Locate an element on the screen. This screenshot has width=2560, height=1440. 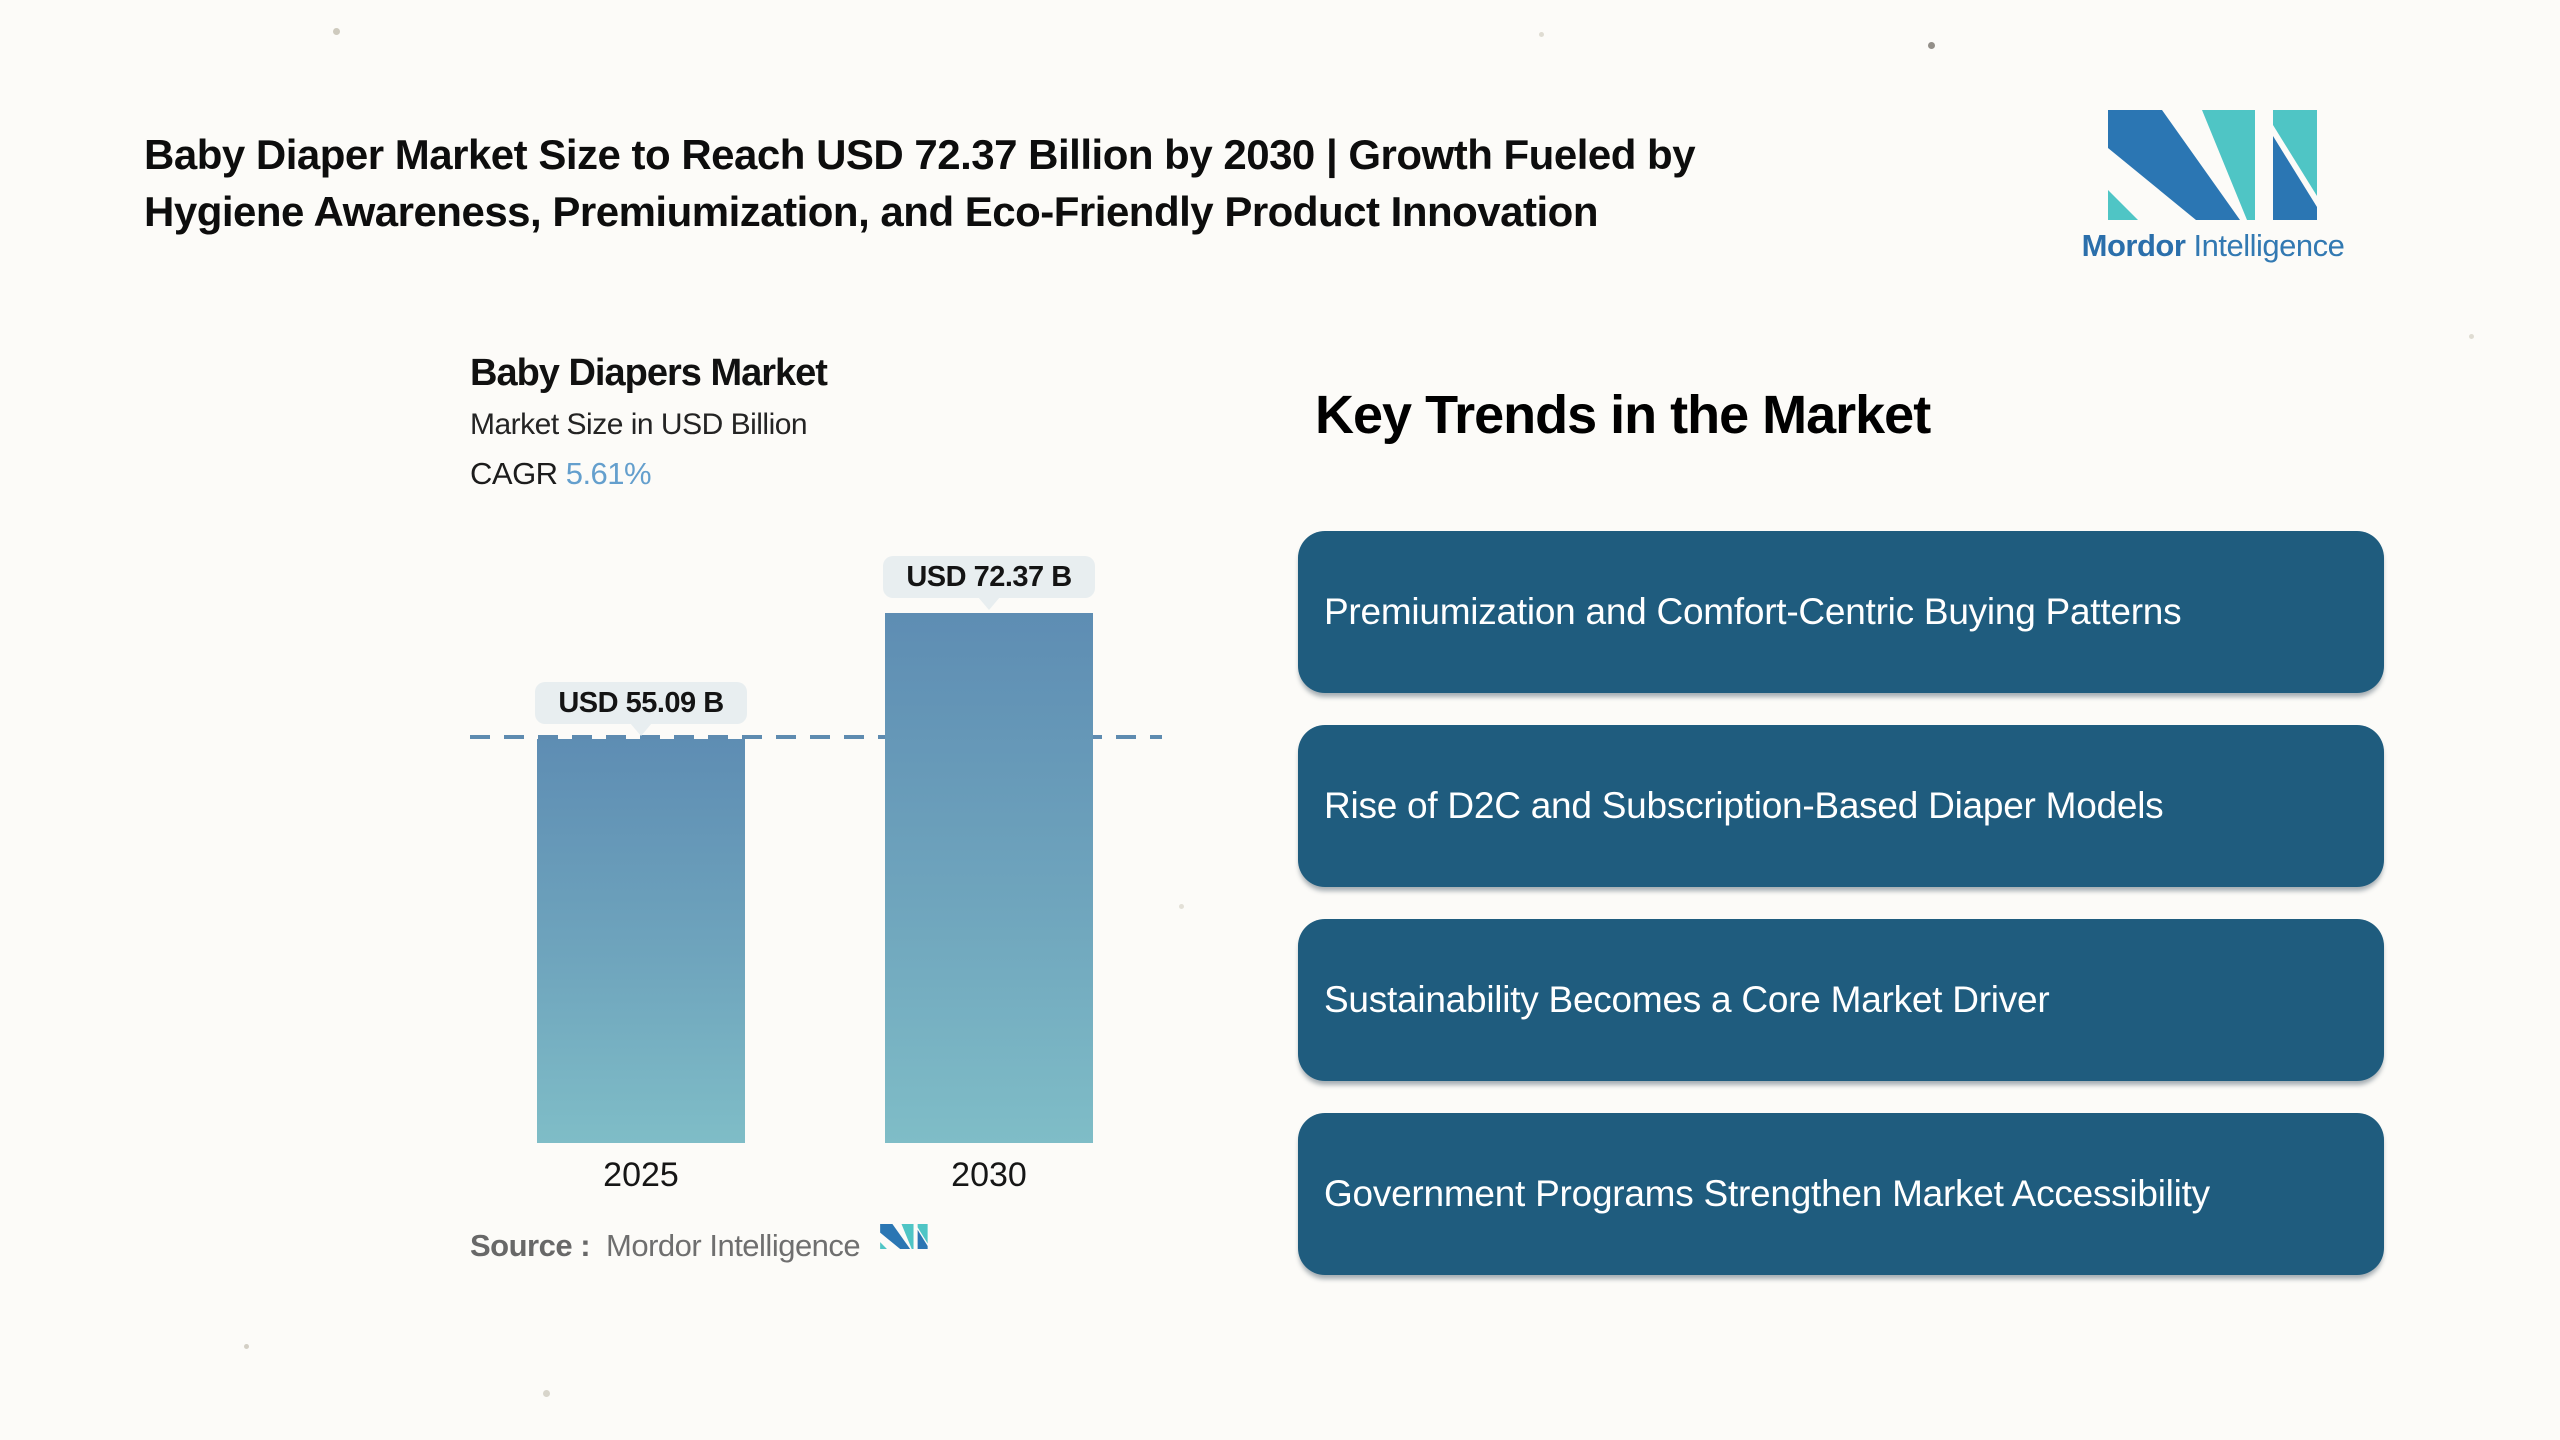
value-label-2030-text: USD 72.37 B is located at coordinates (989, 576).